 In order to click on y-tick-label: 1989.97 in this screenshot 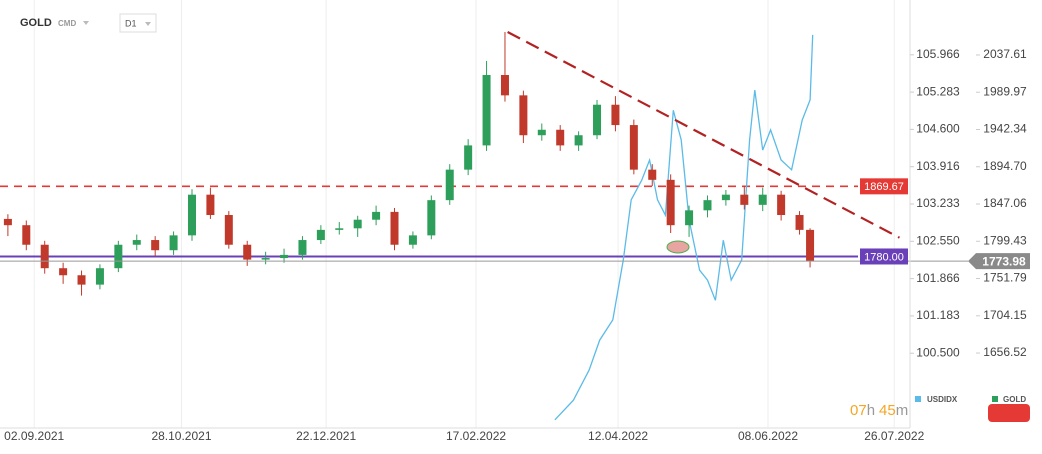, I will do `click(1005, 91)`.